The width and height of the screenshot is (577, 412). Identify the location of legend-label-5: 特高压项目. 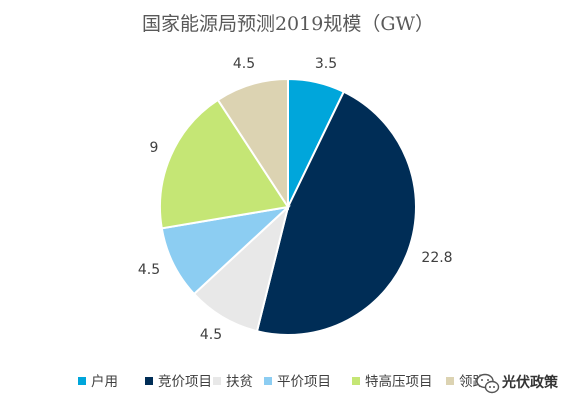
(399, 381).